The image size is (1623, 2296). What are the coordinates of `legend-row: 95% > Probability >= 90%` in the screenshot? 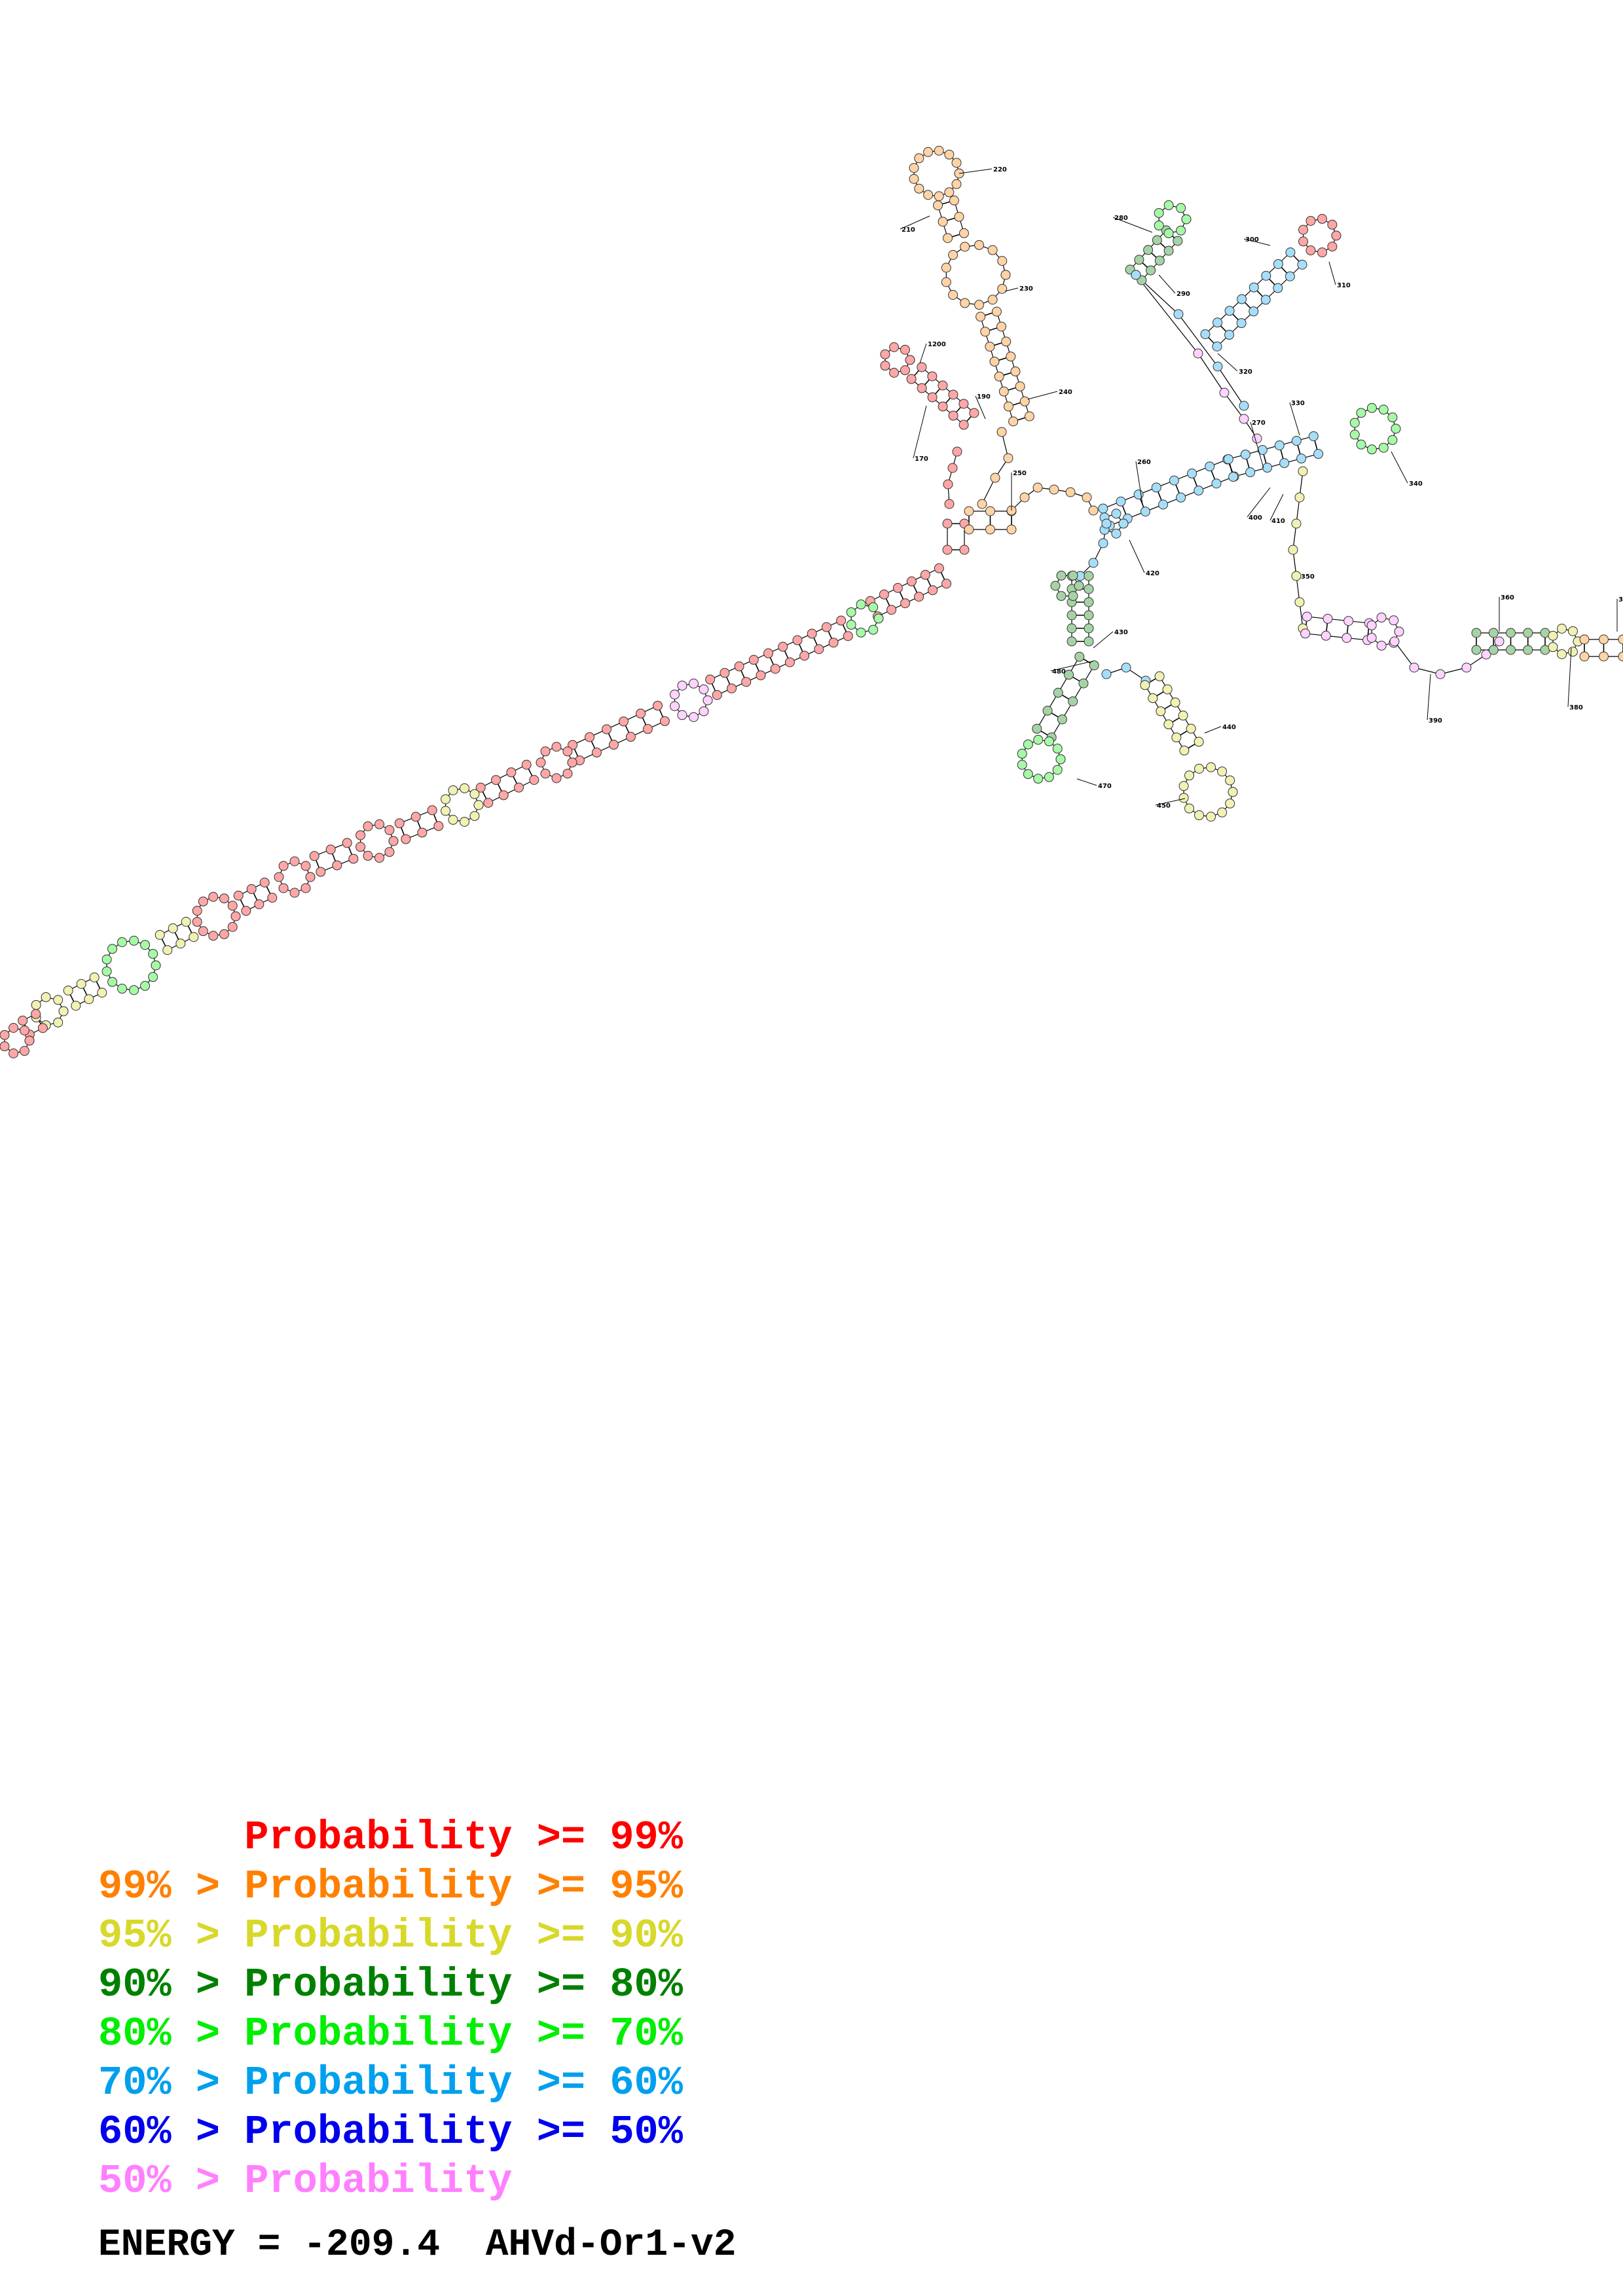 It's located at (390, 1935).